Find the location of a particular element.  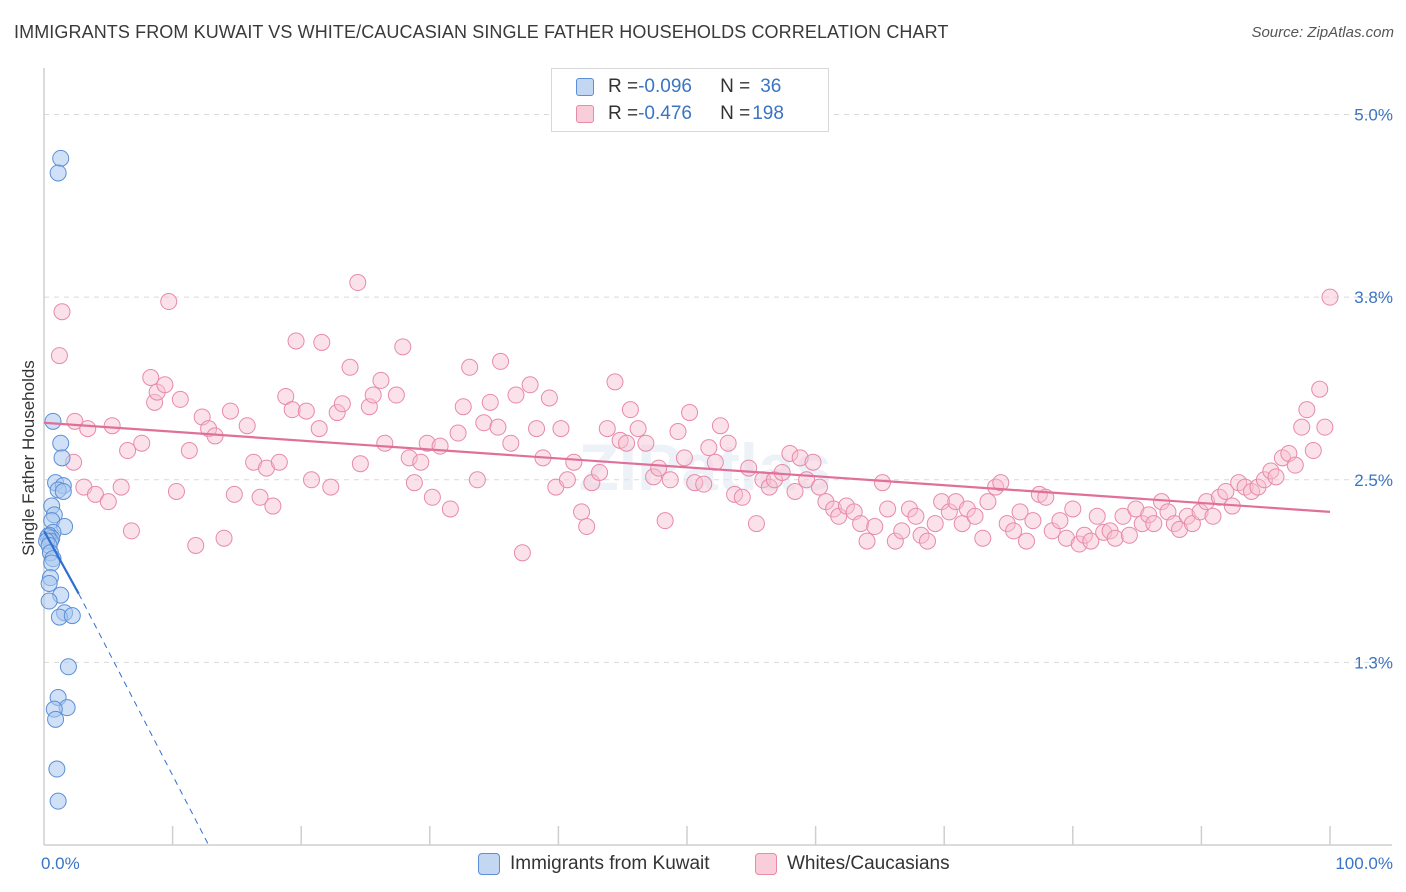

x-tick-label: 100.0% is located at coordinates (1364, 863).